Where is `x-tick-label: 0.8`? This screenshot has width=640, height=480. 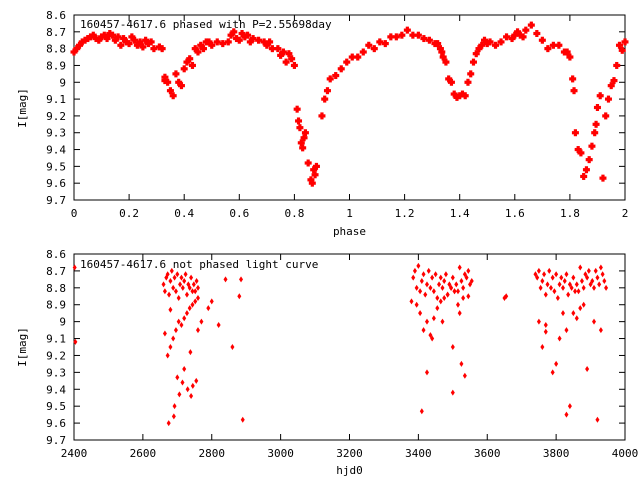 x-tick-label: 0.8 is located at coordinates (294, 213).